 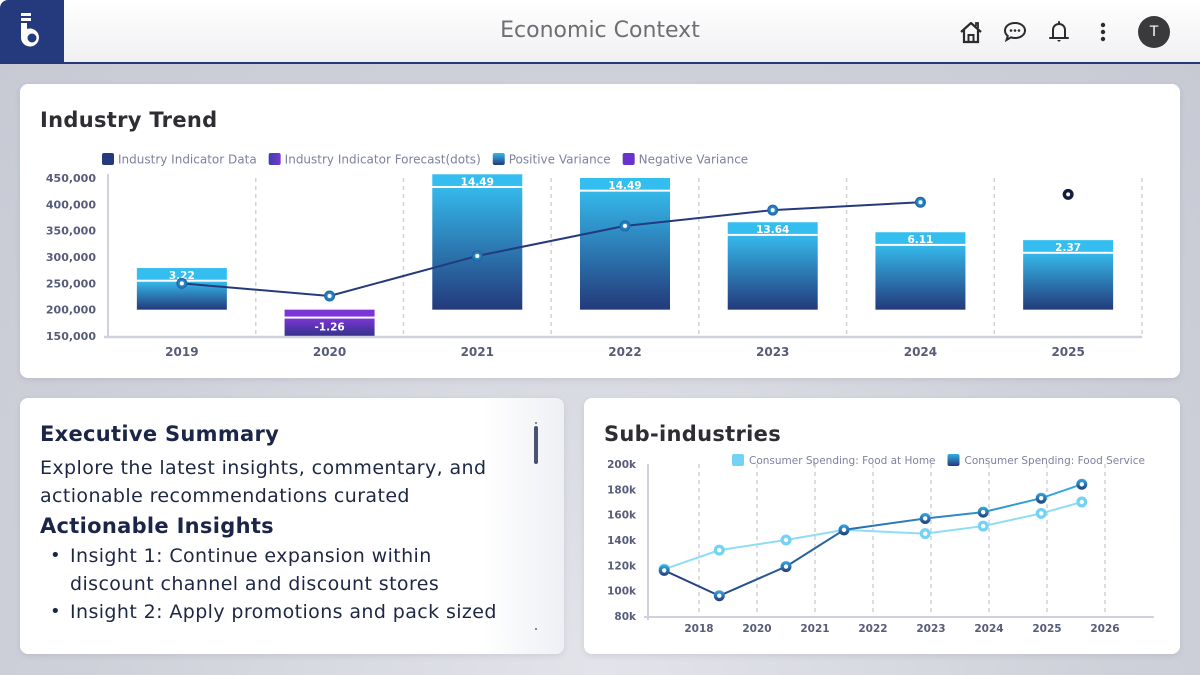 What do you see at coordinates (1055, 461) in the screenshot?
I see `legend-label: Consumer Spending: Food Service` at bounding box center [1055, 461].